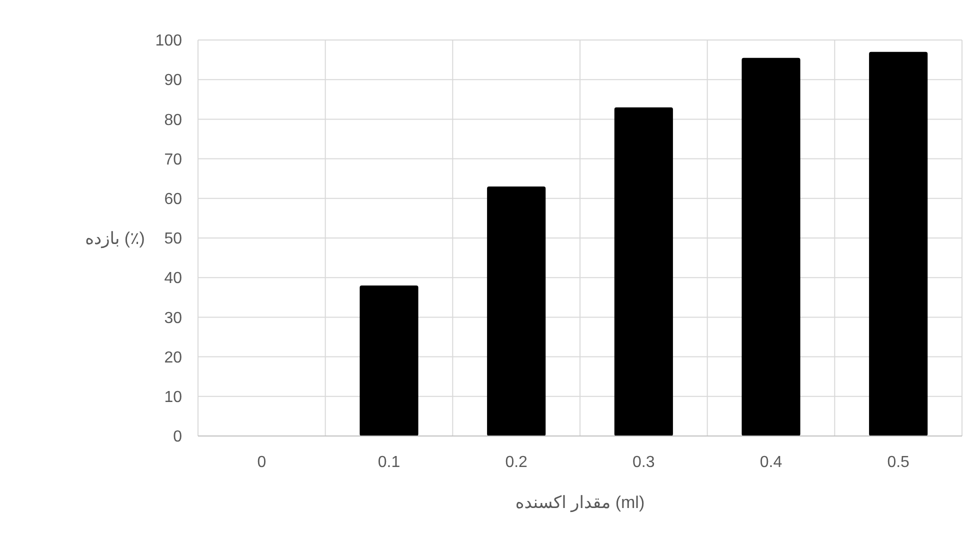 The height and width of the screenshot is (548, 978). I want to click on x-tick-label: 0.1, so click(389, 462).